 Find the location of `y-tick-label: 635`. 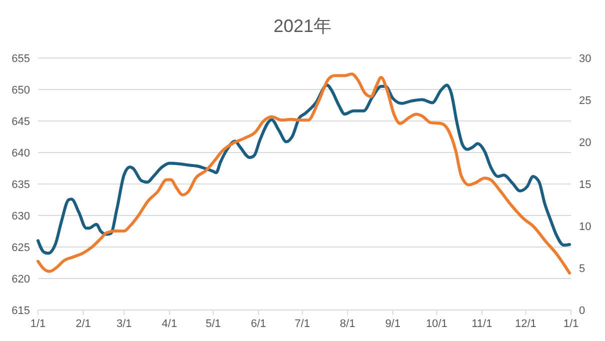

y-tick-label: 635 is located at coordinates (21, 185).